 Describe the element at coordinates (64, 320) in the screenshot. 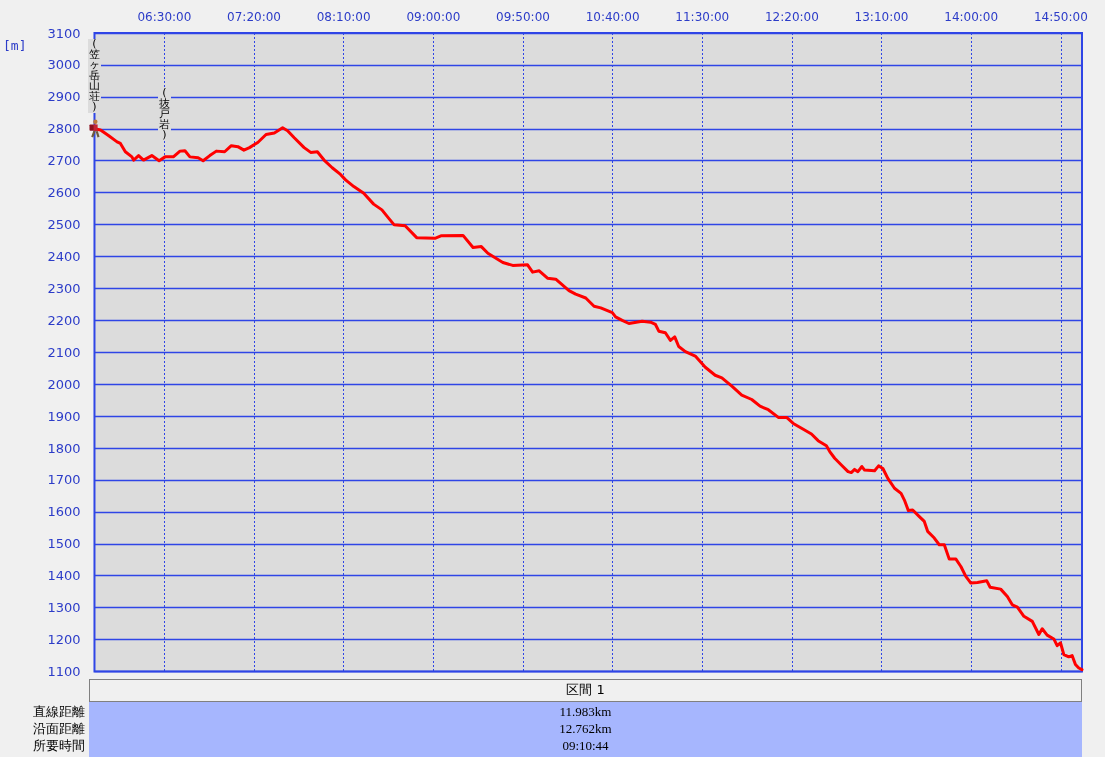

I see `y-tick-label: 2200` at that location.